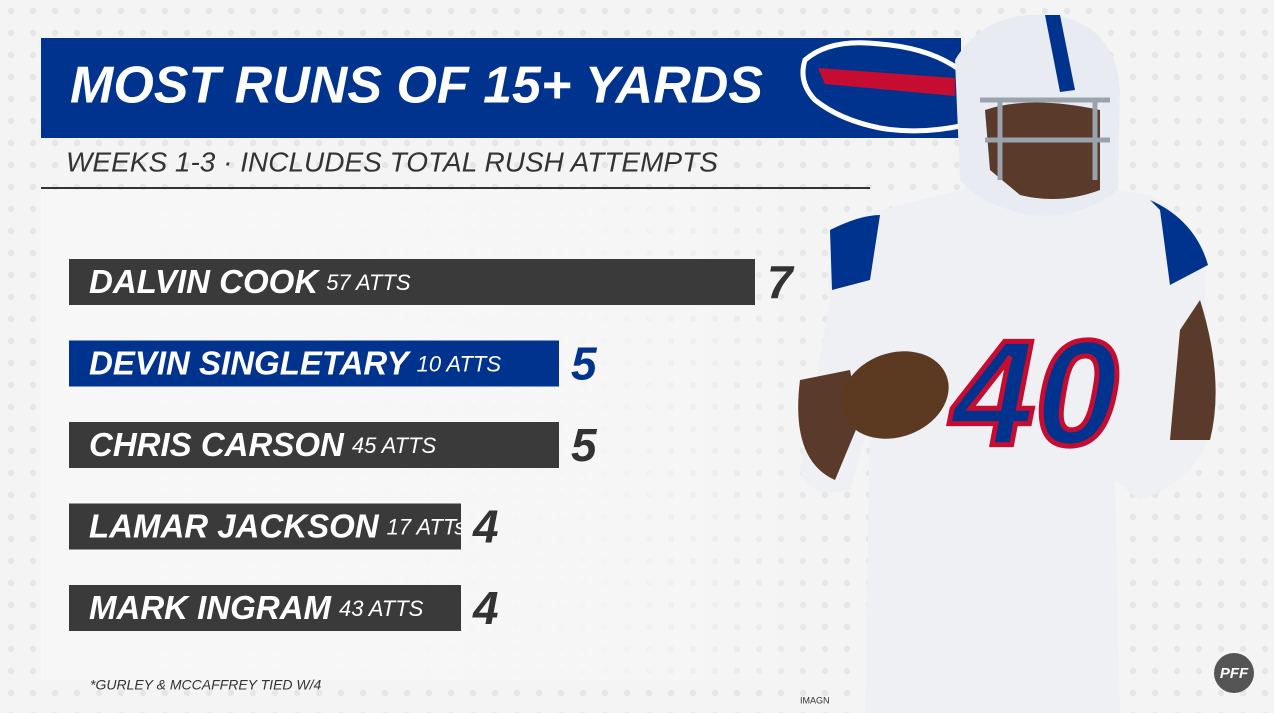 The image size is (1274, 713). Describe the element at coordinates (1034, 393) in the screenshot. I see `svg-text: 40` at that location.